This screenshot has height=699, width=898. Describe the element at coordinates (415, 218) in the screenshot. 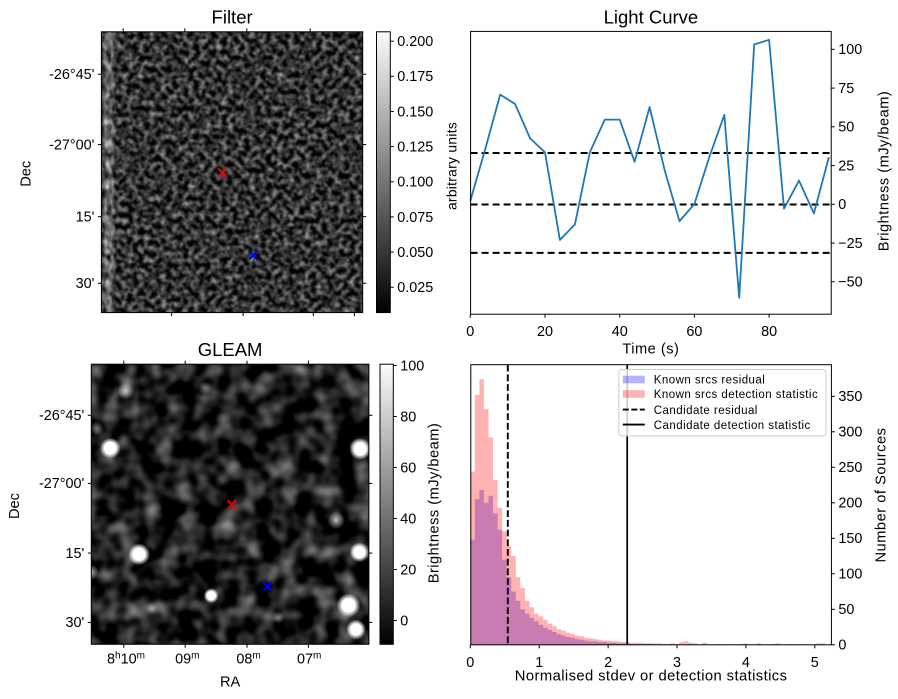

I see `svg-text: 0.075` at that location.